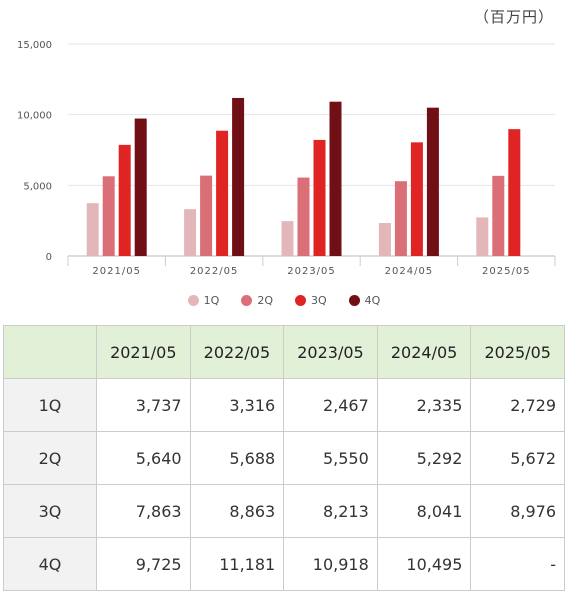 The width and height of the screenshot is (568, 596). I want to click on legend-label: 1Q, so click(211, 300).